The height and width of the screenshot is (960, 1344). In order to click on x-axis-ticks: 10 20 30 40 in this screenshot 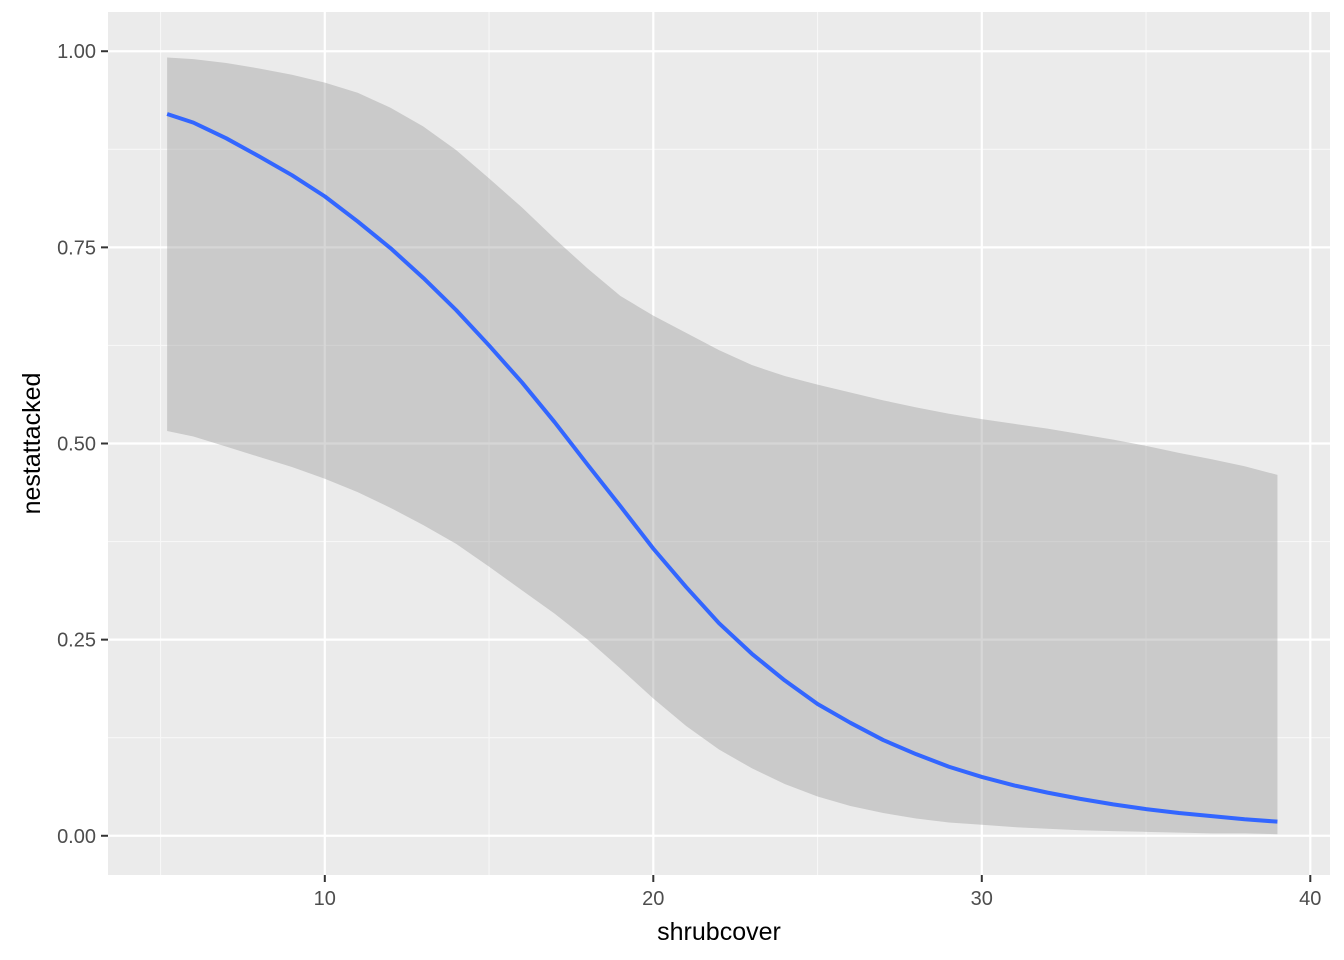, I will do `click(817, 892)`.